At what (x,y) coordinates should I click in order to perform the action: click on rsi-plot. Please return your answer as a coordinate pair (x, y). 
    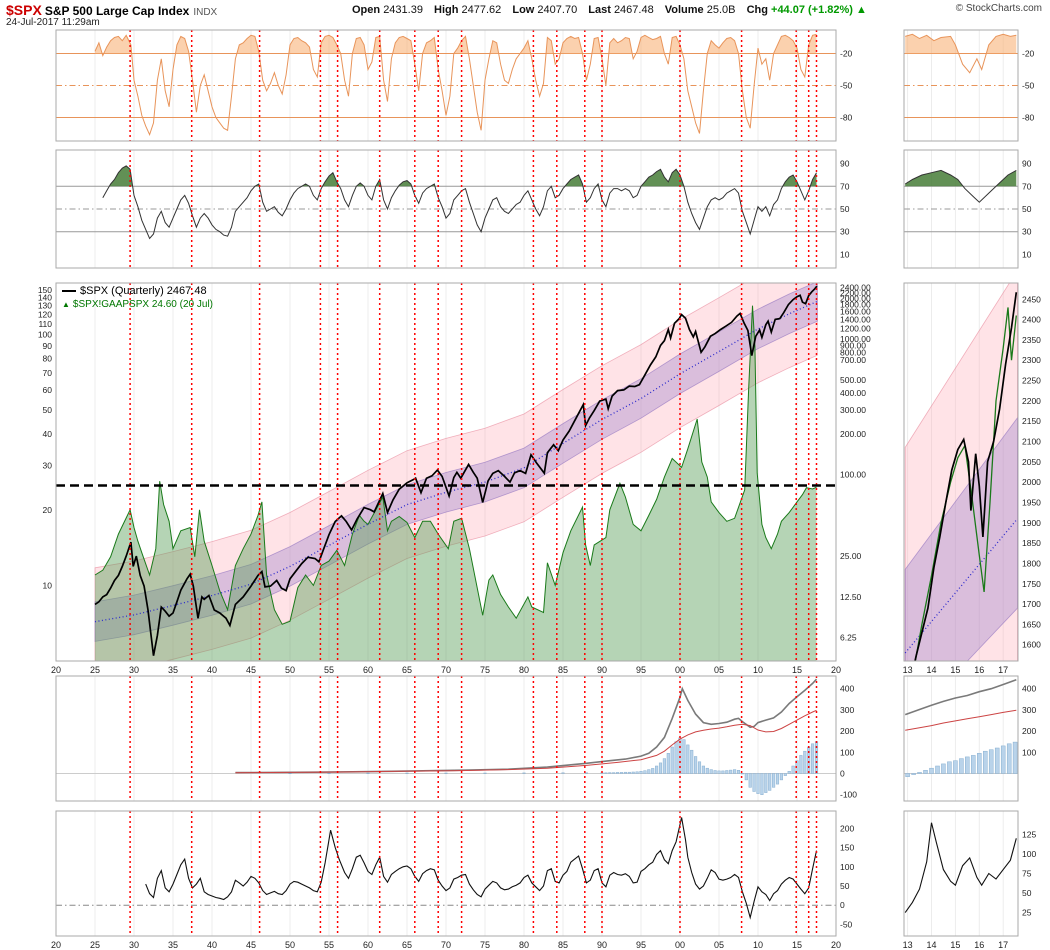
    Looking at the image, I should click on (446, 209).